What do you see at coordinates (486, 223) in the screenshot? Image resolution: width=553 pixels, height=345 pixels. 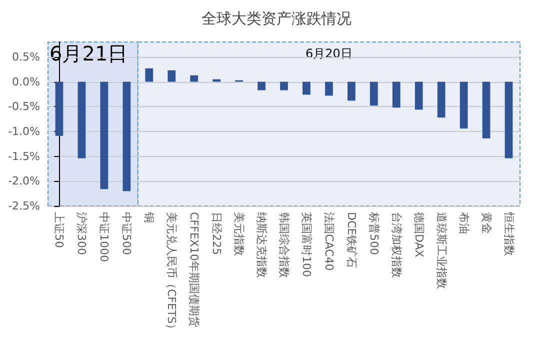 I see `x-tick-label: 黄金` at bounding box center [486, 223].